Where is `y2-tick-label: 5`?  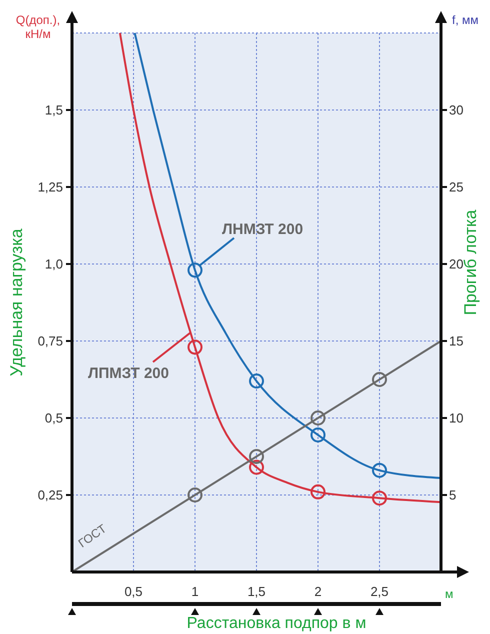
y2-tick-label: 5 is located at coordinates (452, 495).